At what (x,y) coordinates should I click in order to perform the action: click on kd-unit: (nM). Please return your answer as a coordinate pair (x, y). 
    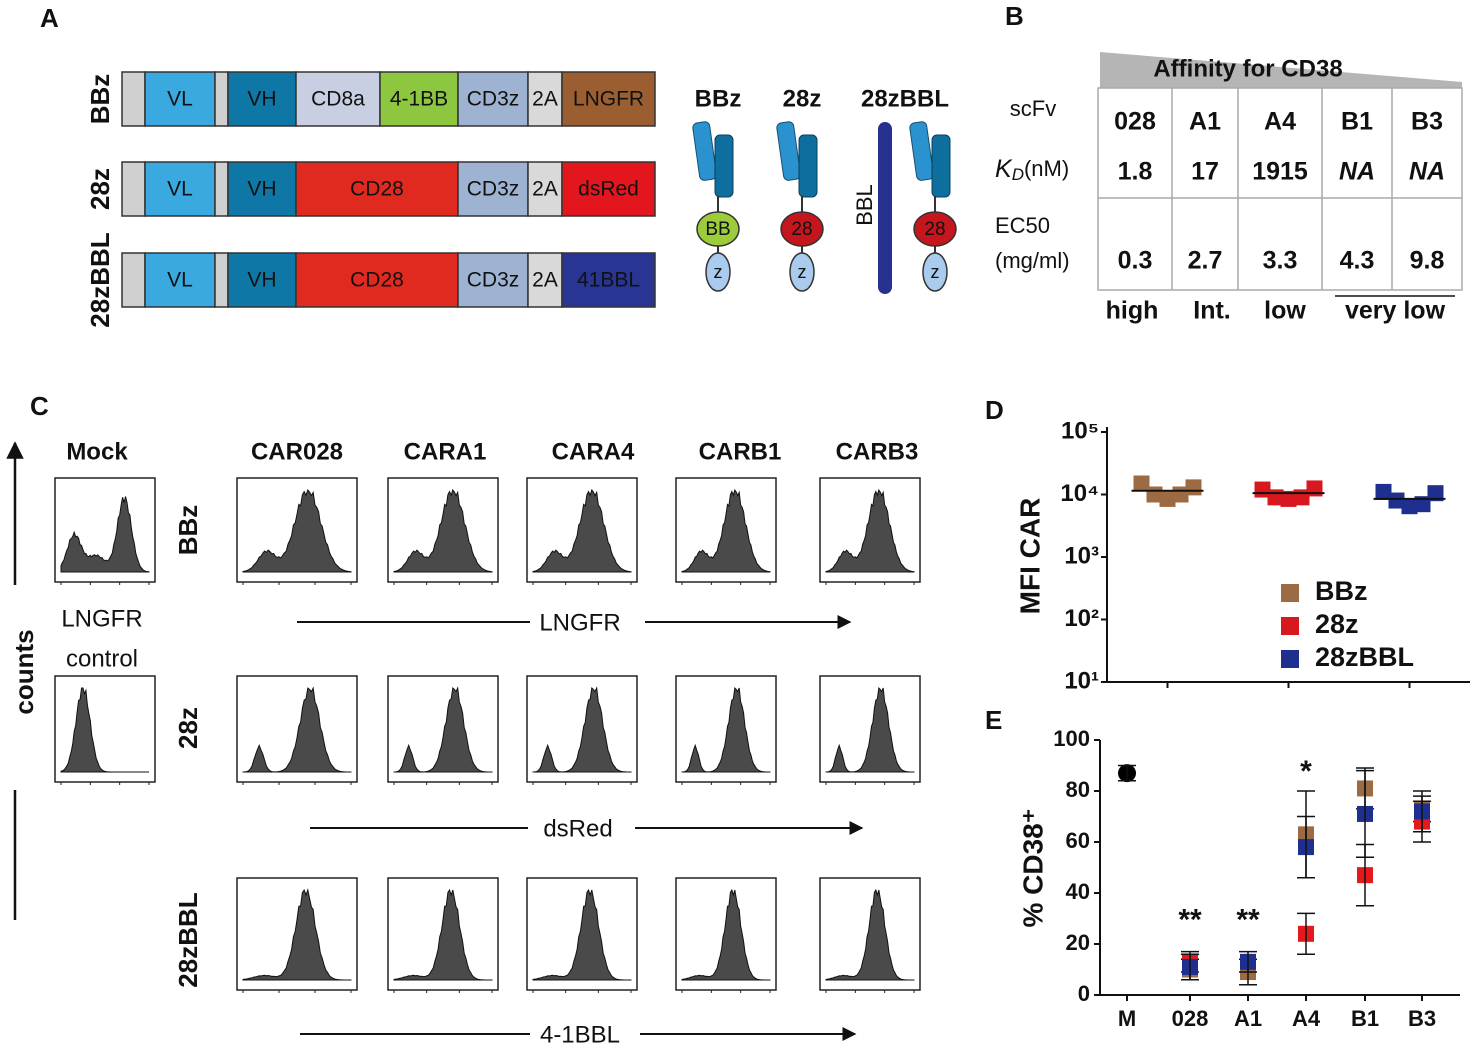
    Looking at the image, I should click on (1046, 168).